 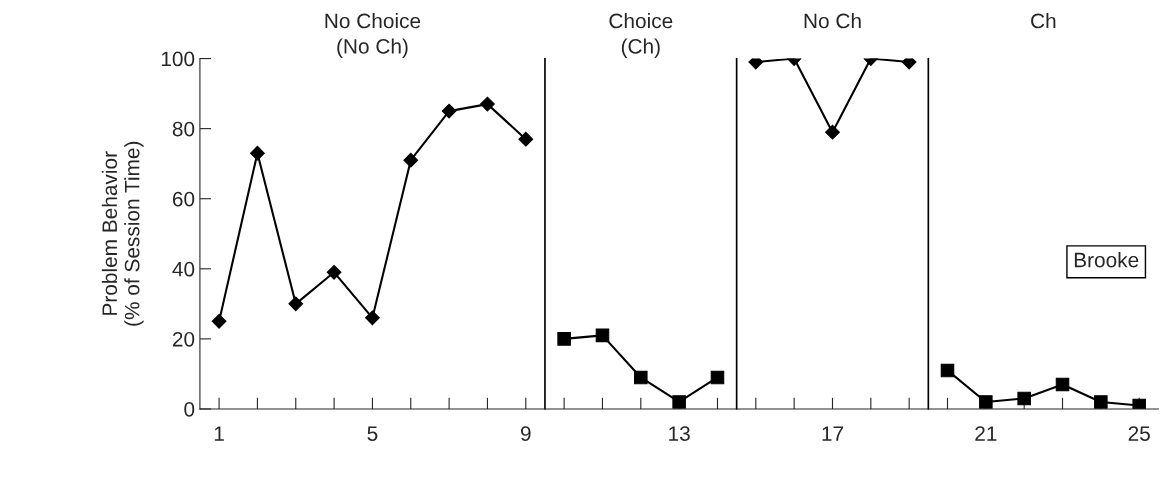 I want to click on y-tick-label: 20, so click(x=183, y=339).